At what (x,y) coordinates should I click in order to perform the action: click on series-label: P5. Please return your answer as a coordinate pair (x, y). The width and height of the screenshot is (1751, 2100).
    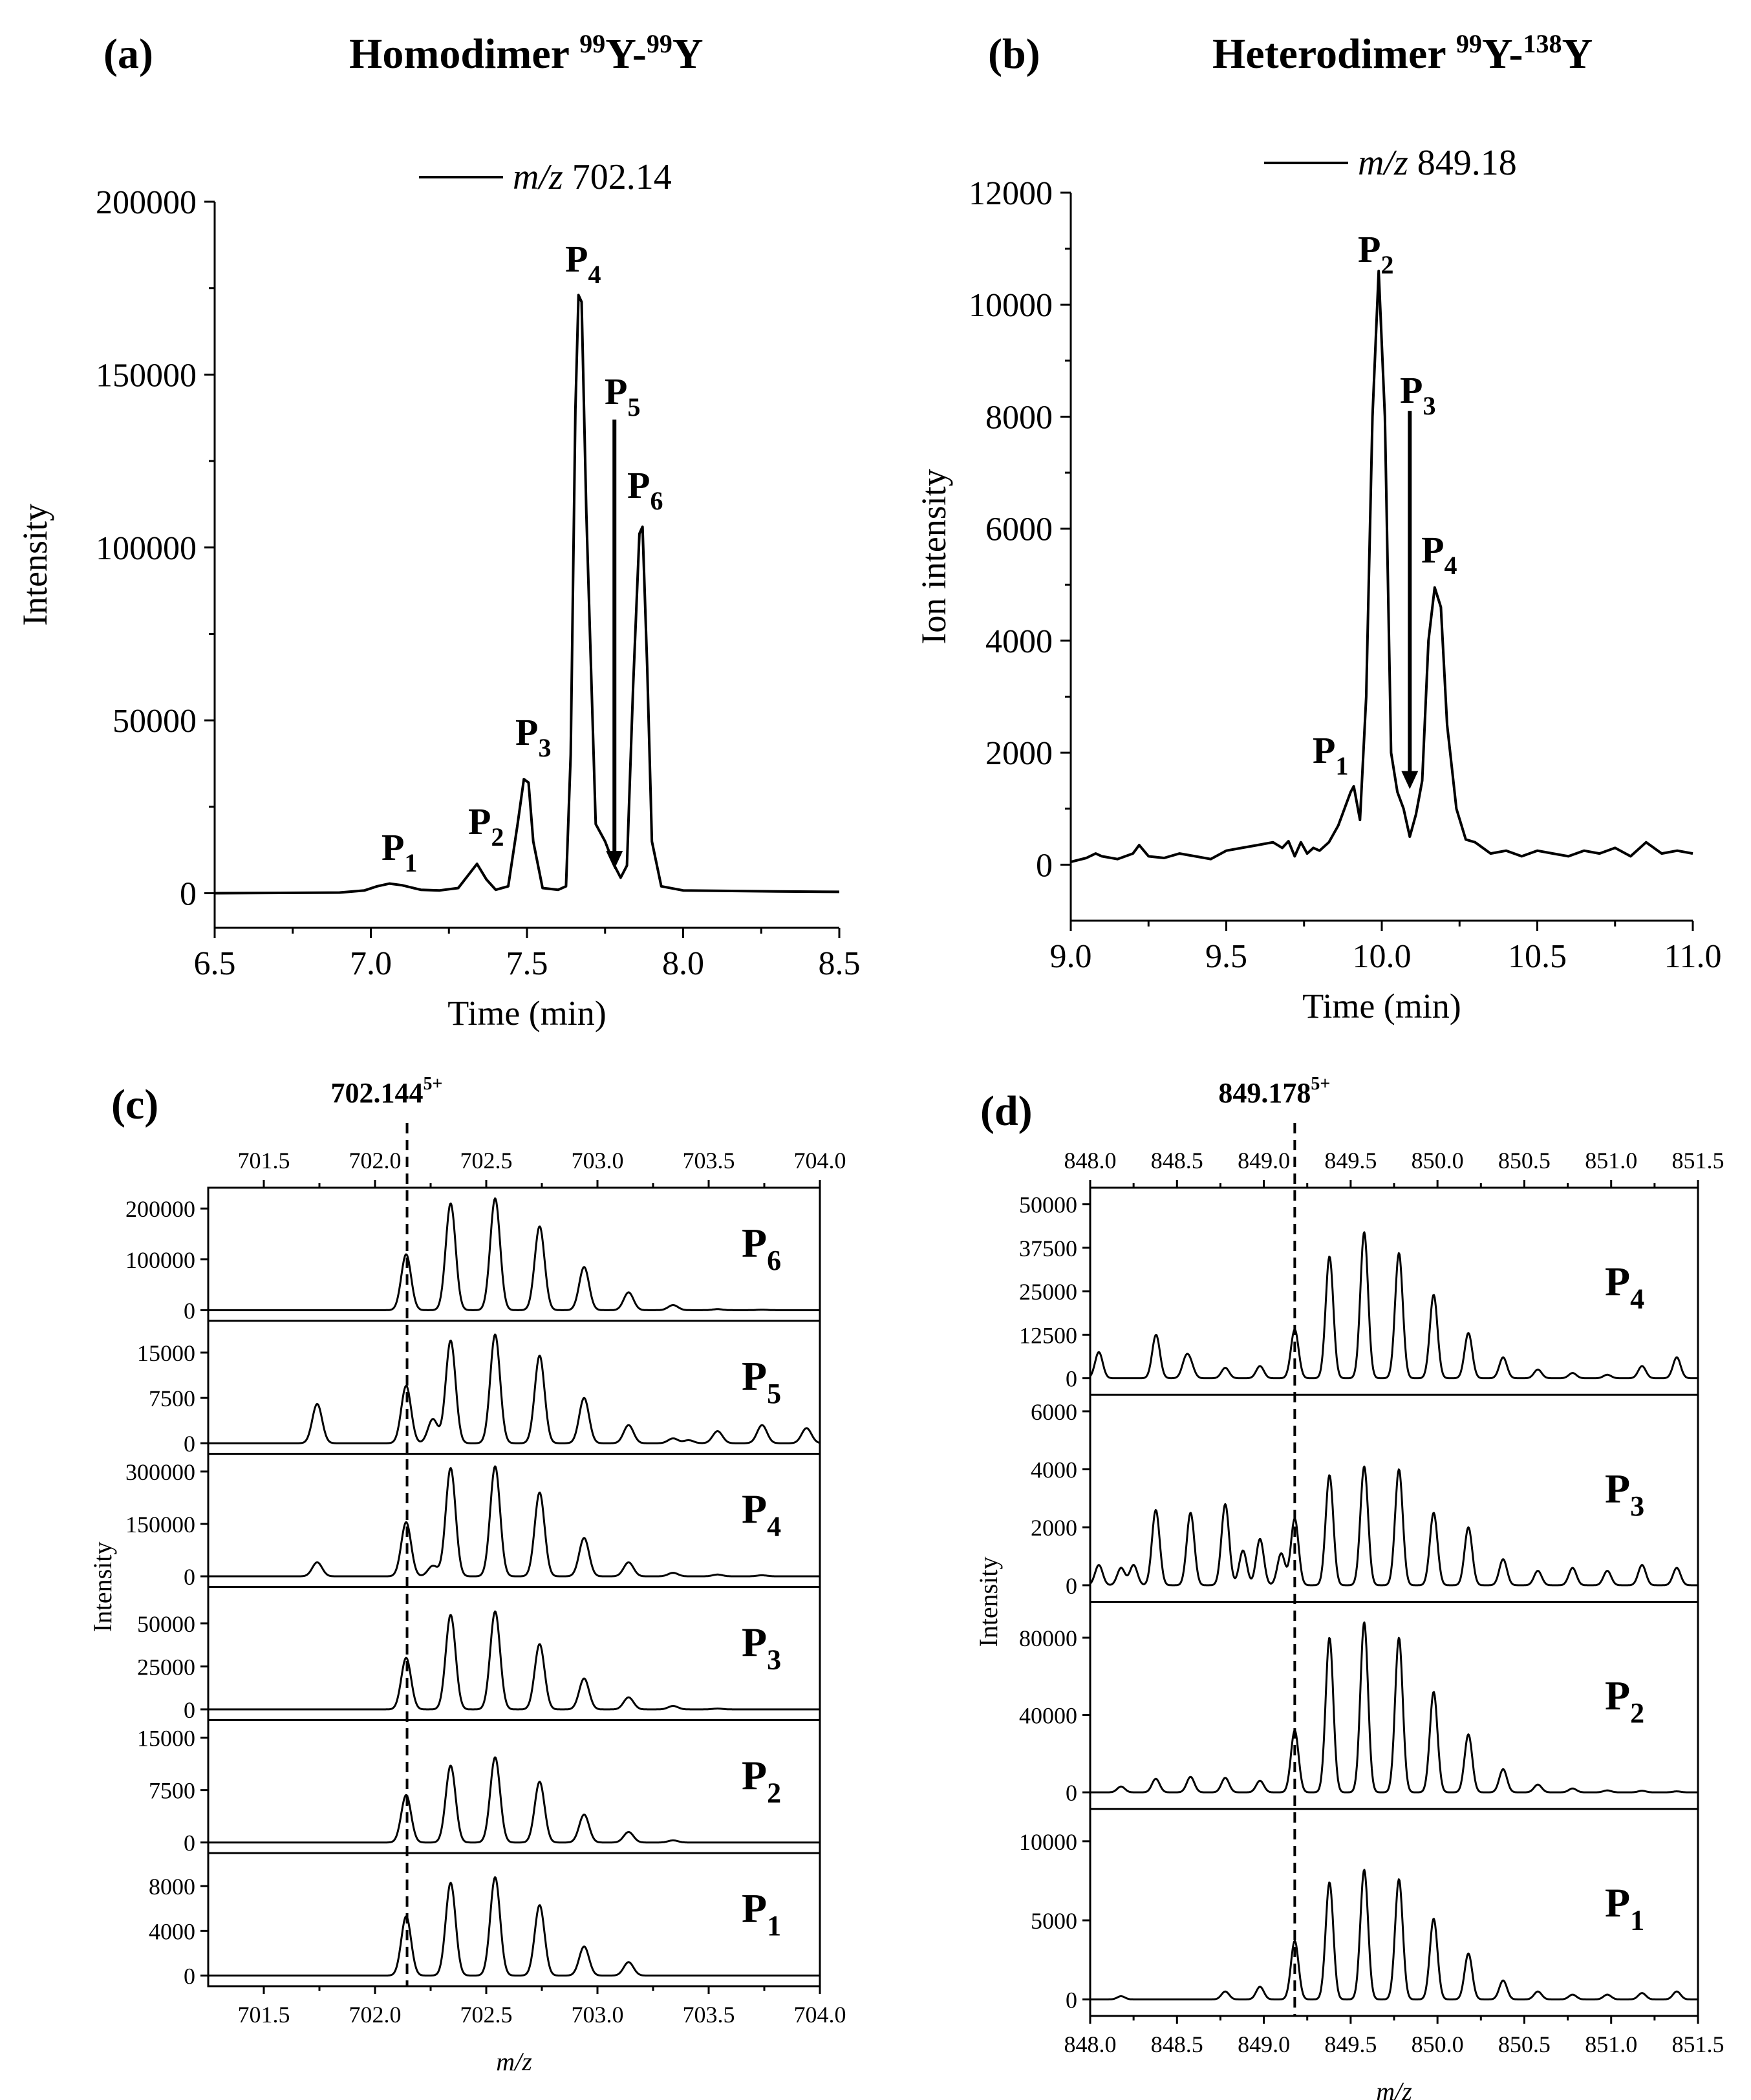
    Looking at the image, I should click on (761, 1381).